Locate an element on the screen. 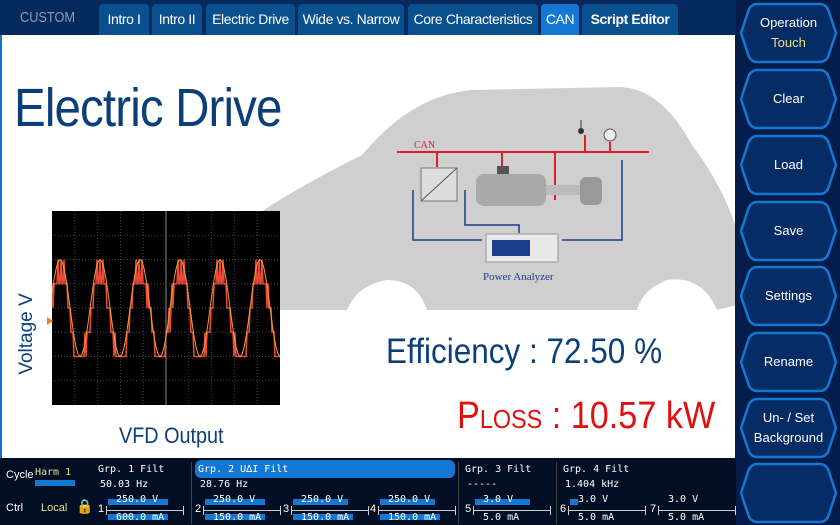 The width and height of the screenshot is (840, 525). thermometer-icon is located at coordinates (581, 131).